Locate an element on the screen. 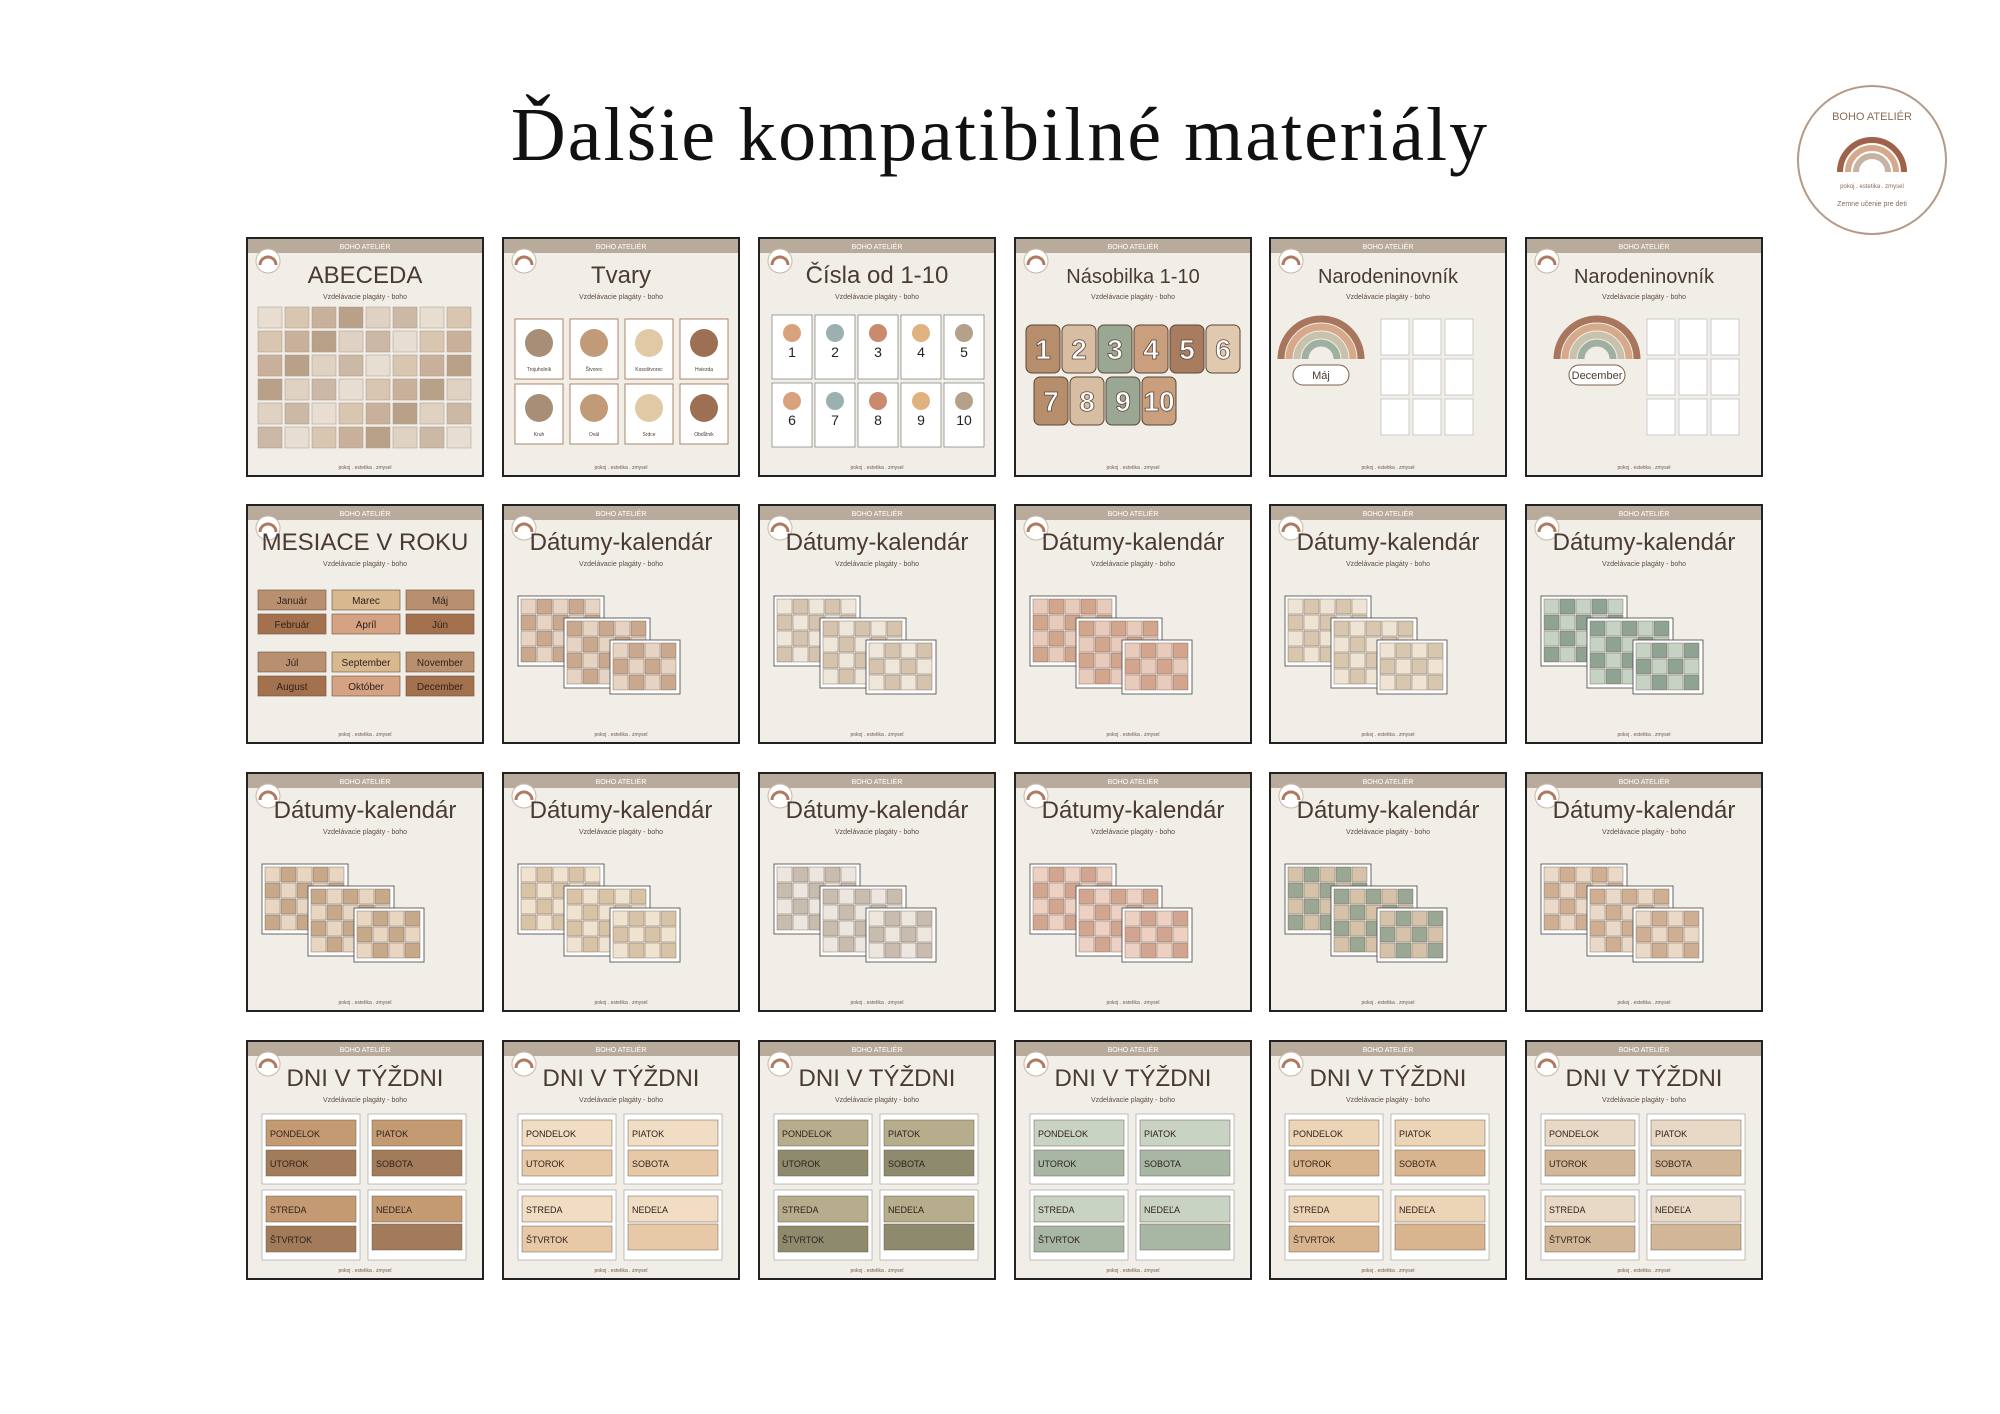 This screenshot has height=1414, width=2000. month-bar is located at coordinates (292, 662).